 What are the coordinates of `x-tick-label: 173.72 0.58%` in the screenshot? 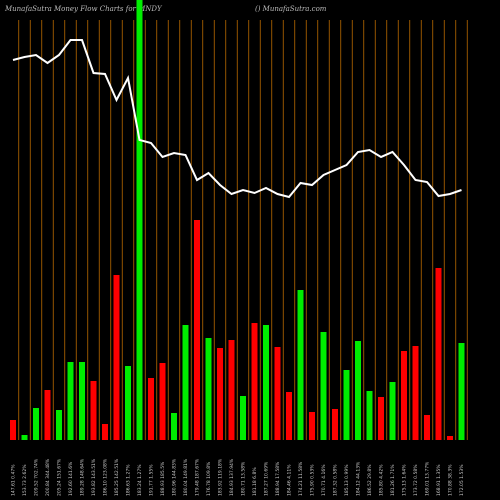 It's located at (416, 480).